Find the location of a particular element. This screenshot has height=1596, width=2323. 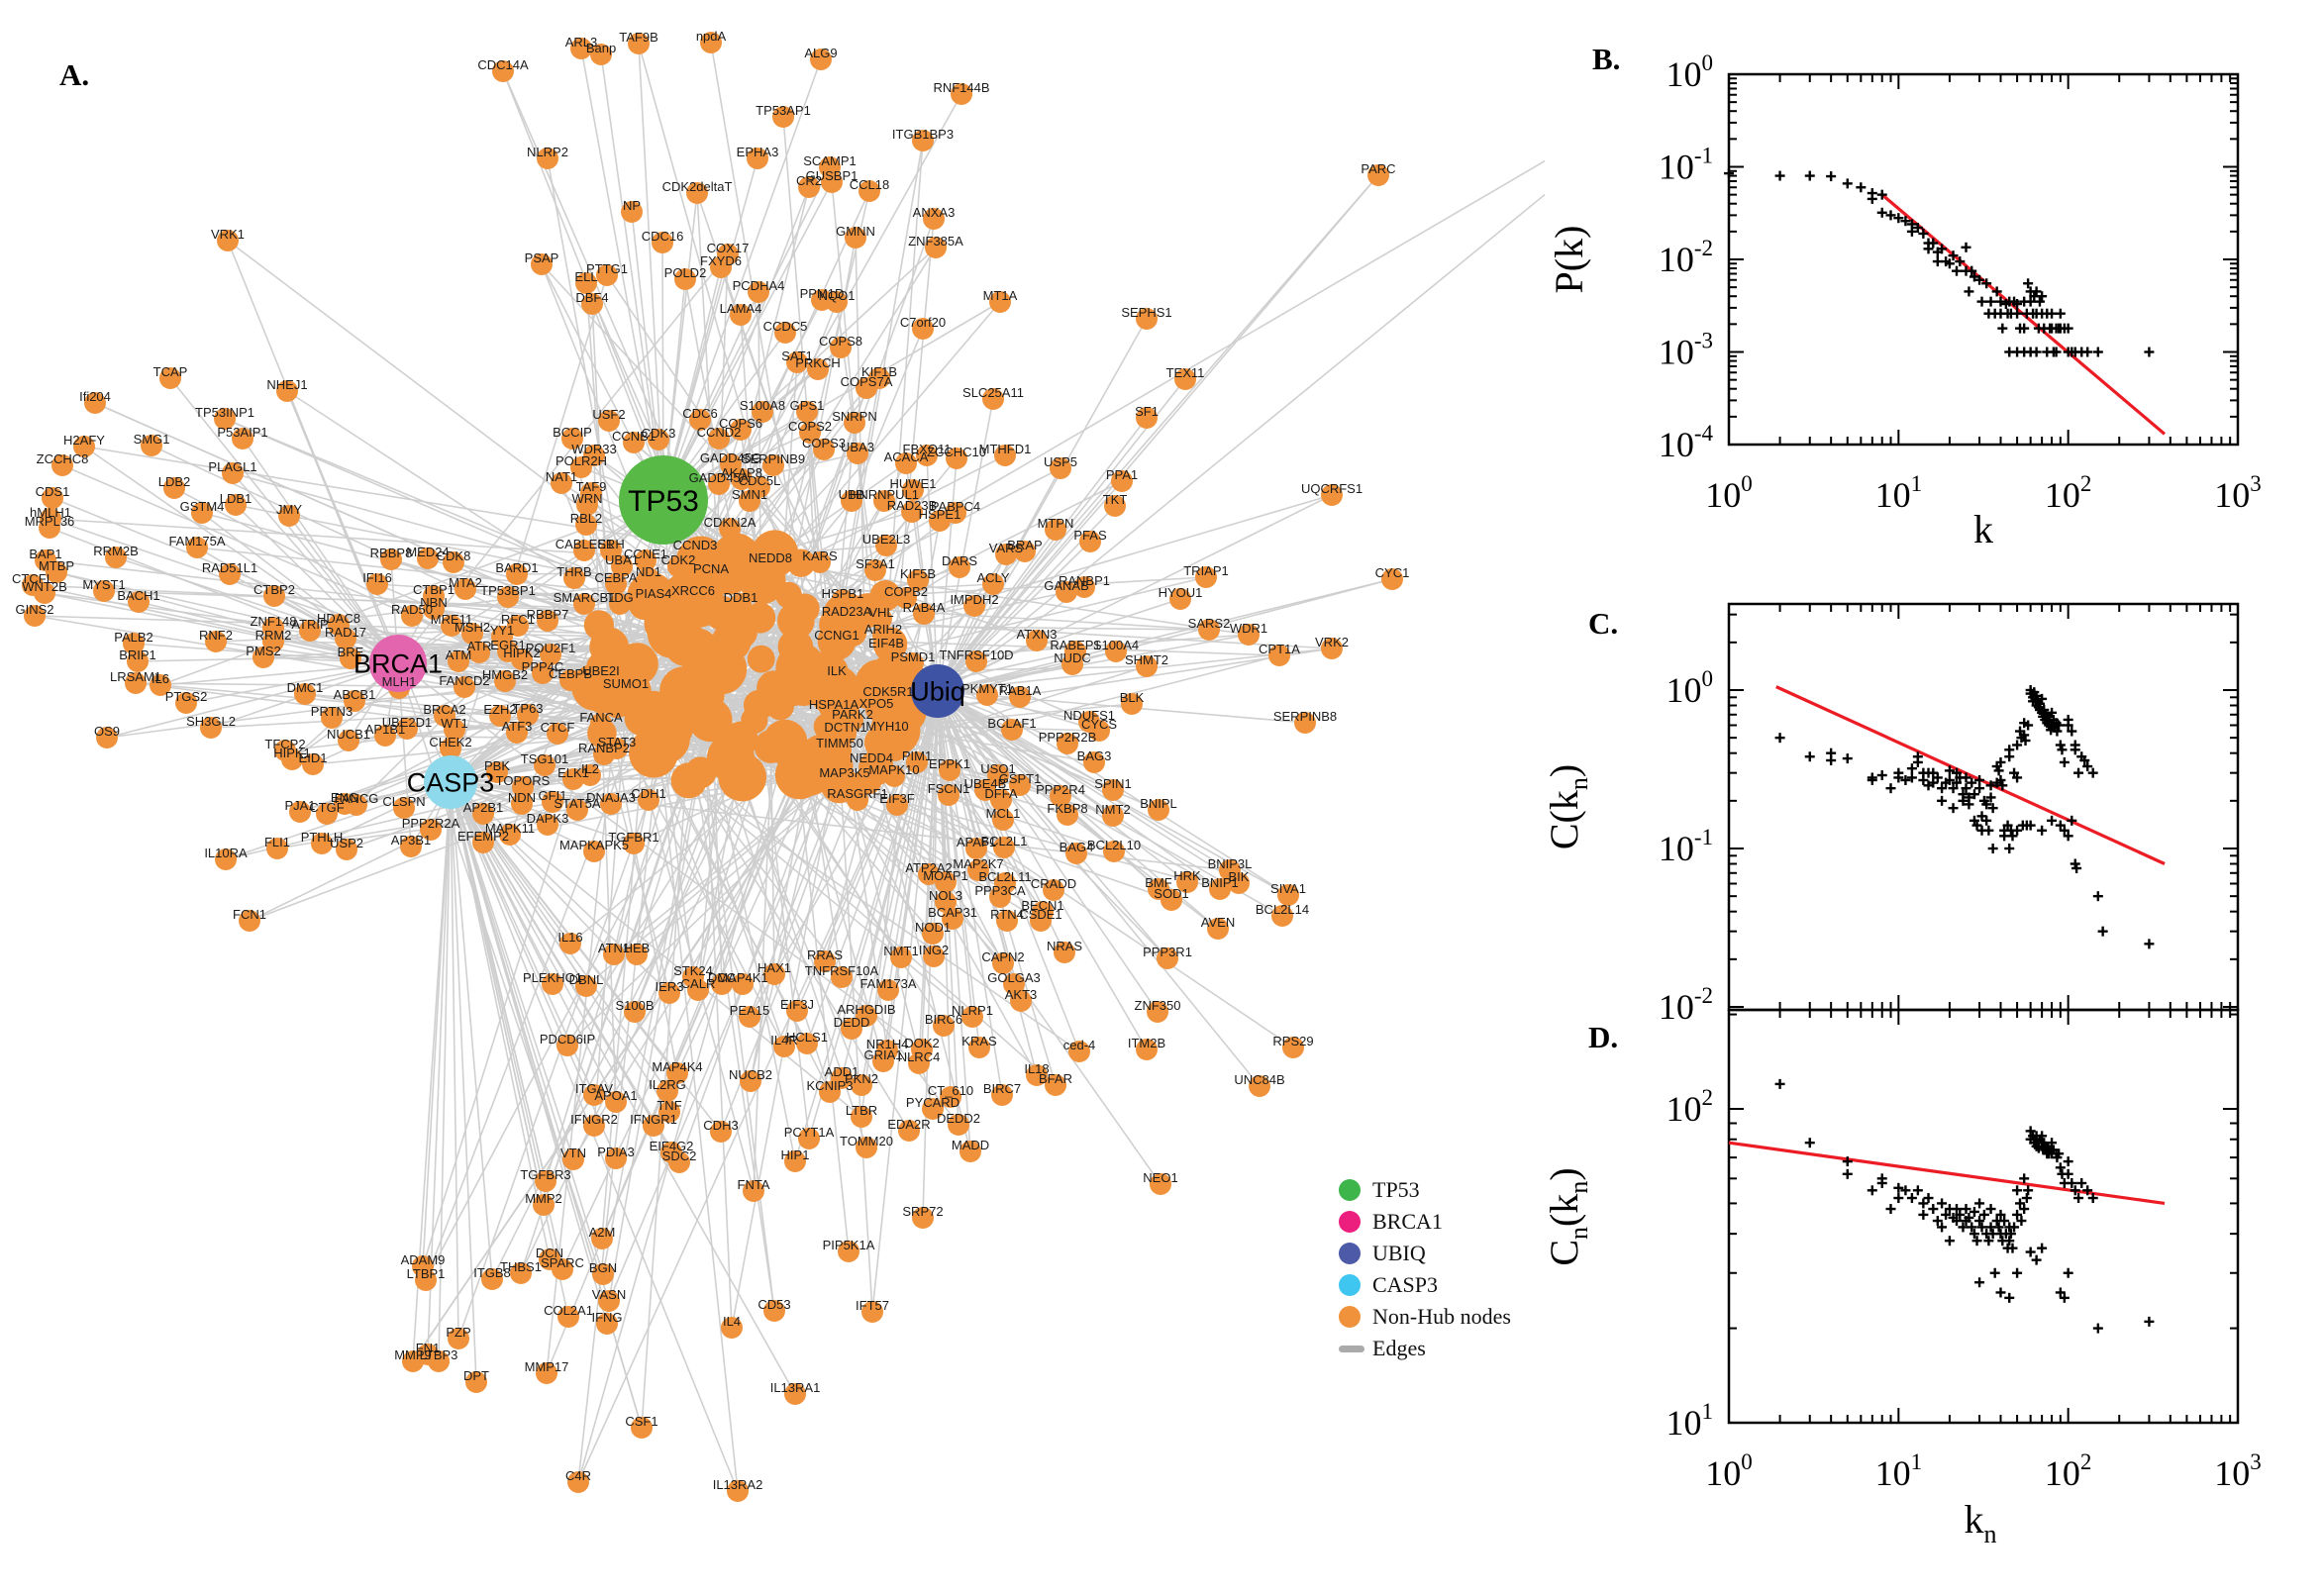

network-node-label: ARIH2 is located at coordinates (883, 629).